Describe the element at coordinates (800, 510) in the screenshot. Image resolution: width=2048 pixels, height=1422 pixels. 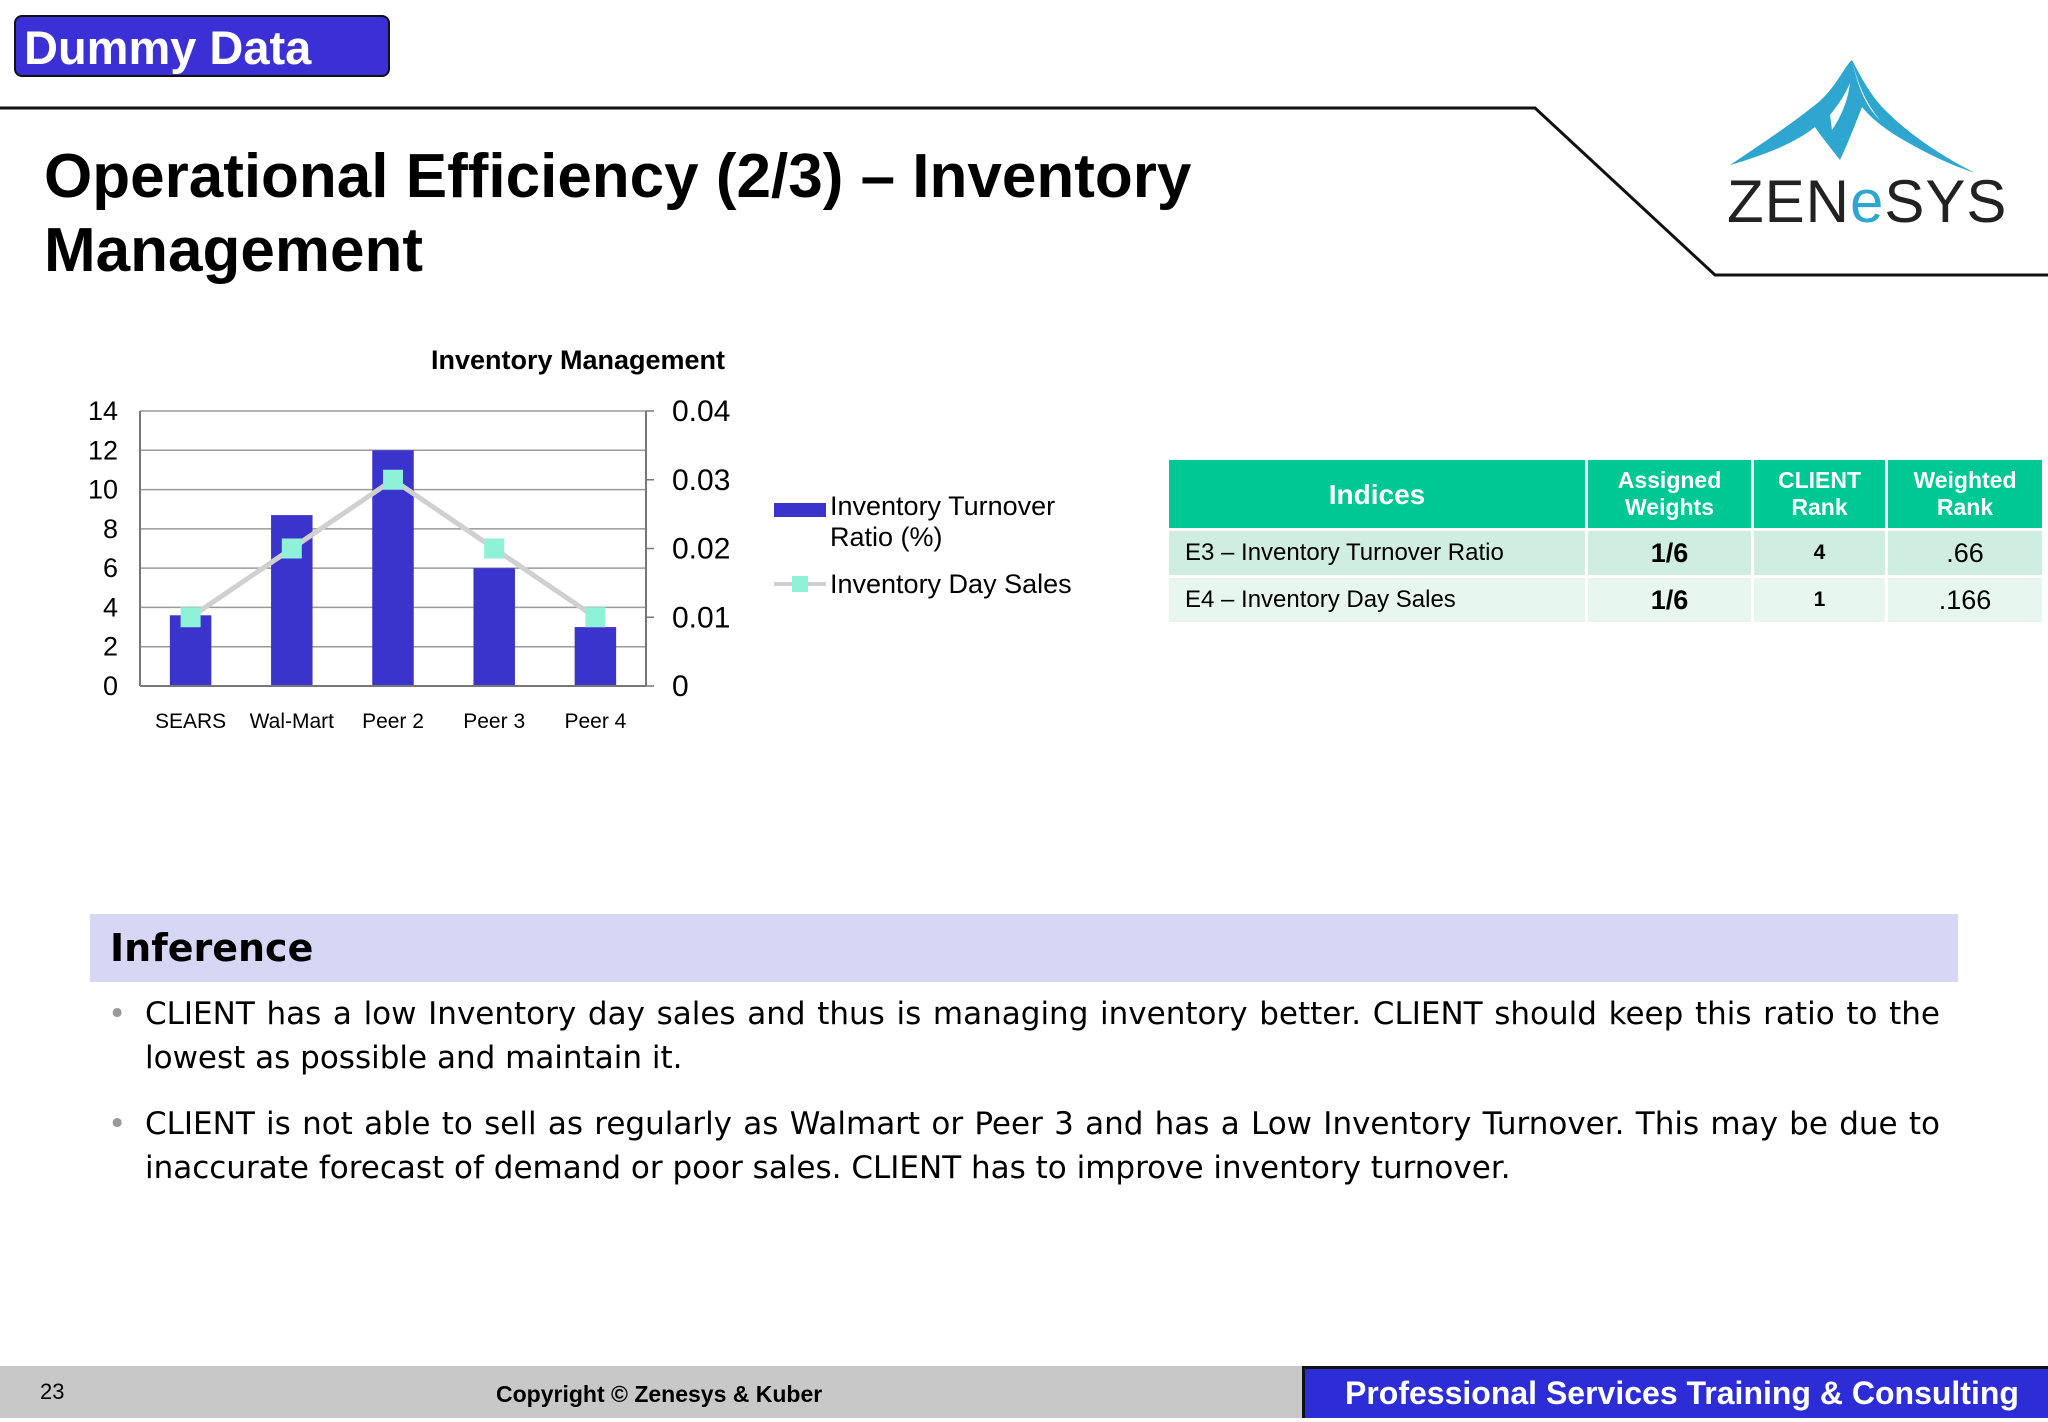
I see `legend-swatch-bar` at that location.